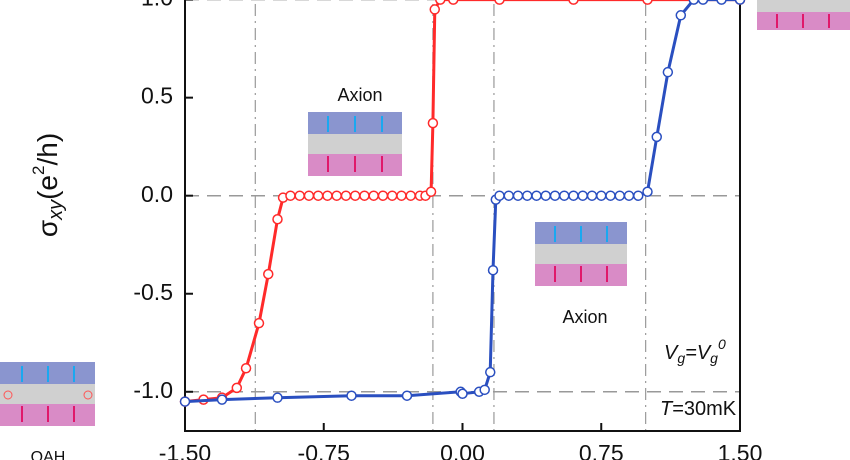  I want to click on x-tick-label: 0.75, so click(601, 450).